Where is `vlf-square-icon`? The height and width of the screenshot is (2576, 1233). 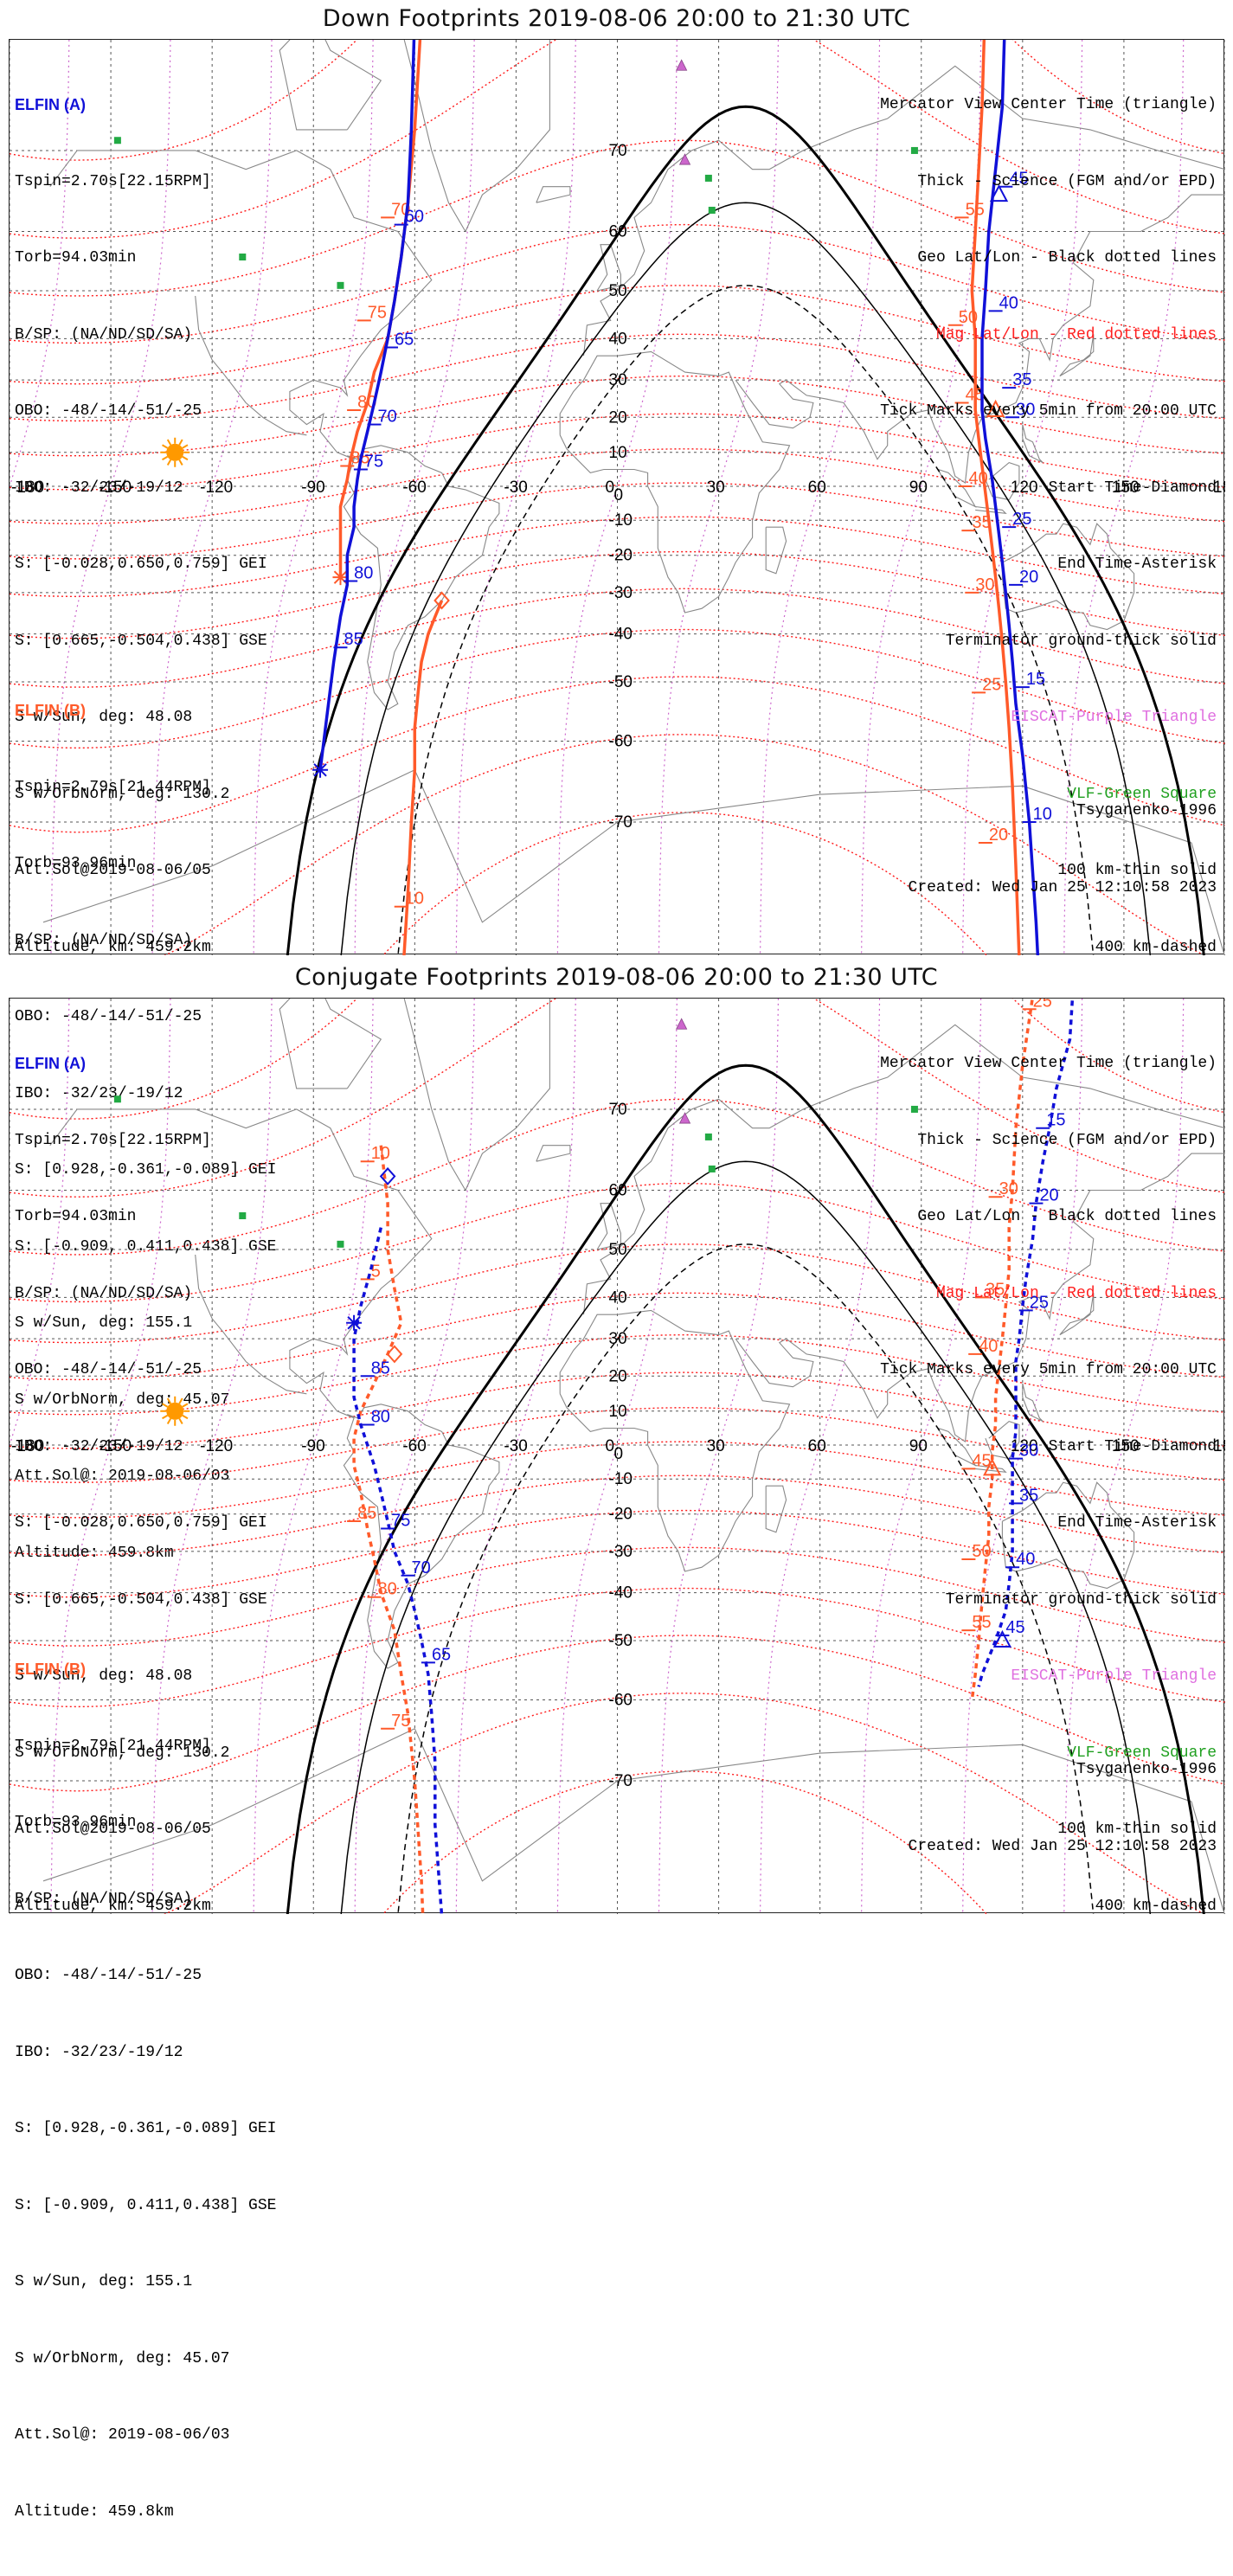
vlf-square-icon is located at coordinates (243, 1216).